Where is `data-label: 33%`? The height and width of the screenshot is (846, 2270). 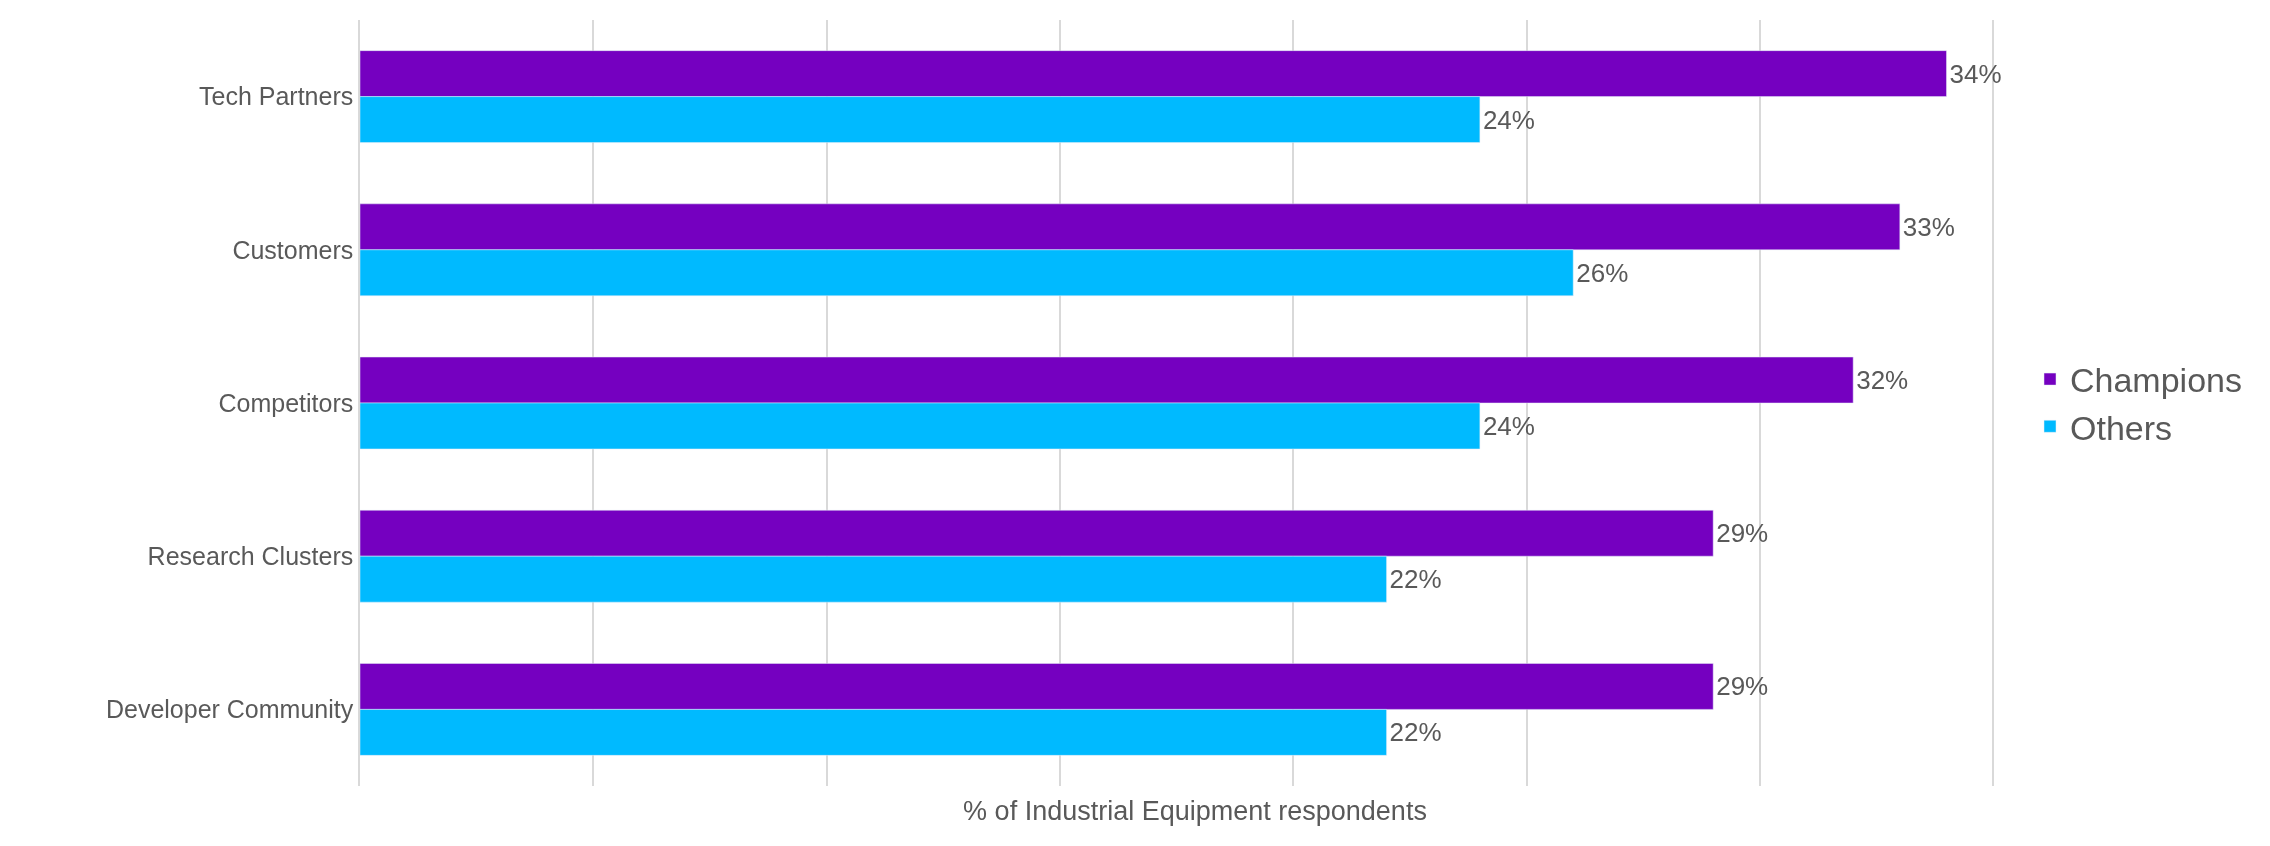 data-label: 33% is located at coordinates (1928, 226).